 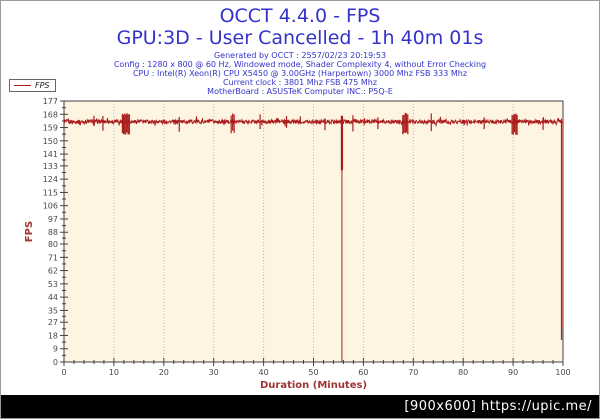 What do you see at coordinates (313, 372) in the screenshot?
I see `svg-text: 50` at bounding box center [313, 372].